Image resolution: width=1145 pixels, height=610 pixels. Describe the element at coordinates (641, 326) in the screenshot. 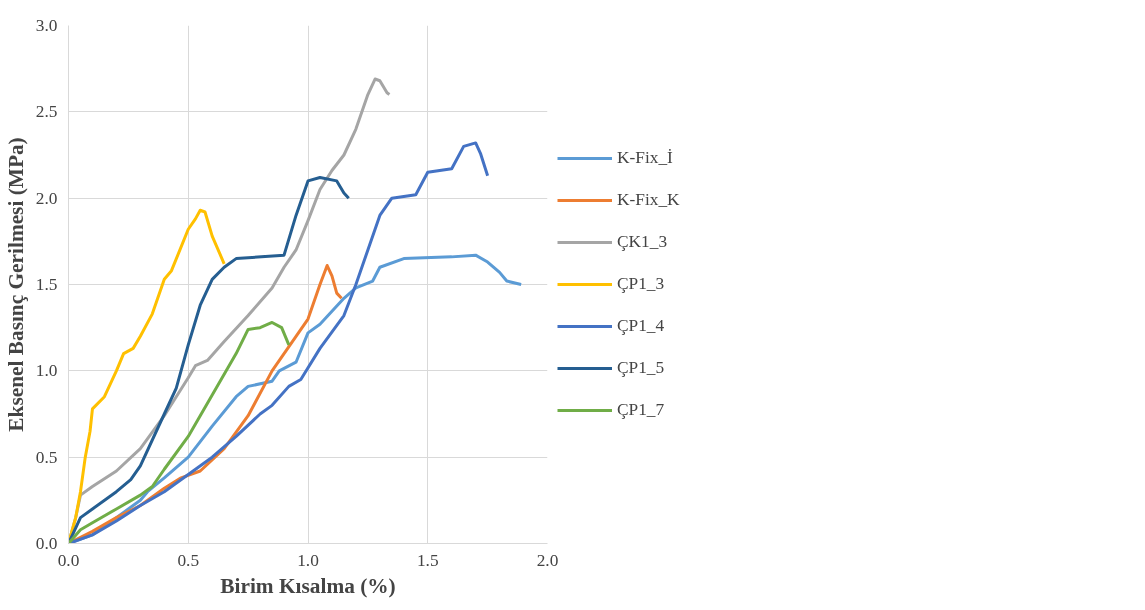

I see `legend-label: ÇP1_4` at that location.